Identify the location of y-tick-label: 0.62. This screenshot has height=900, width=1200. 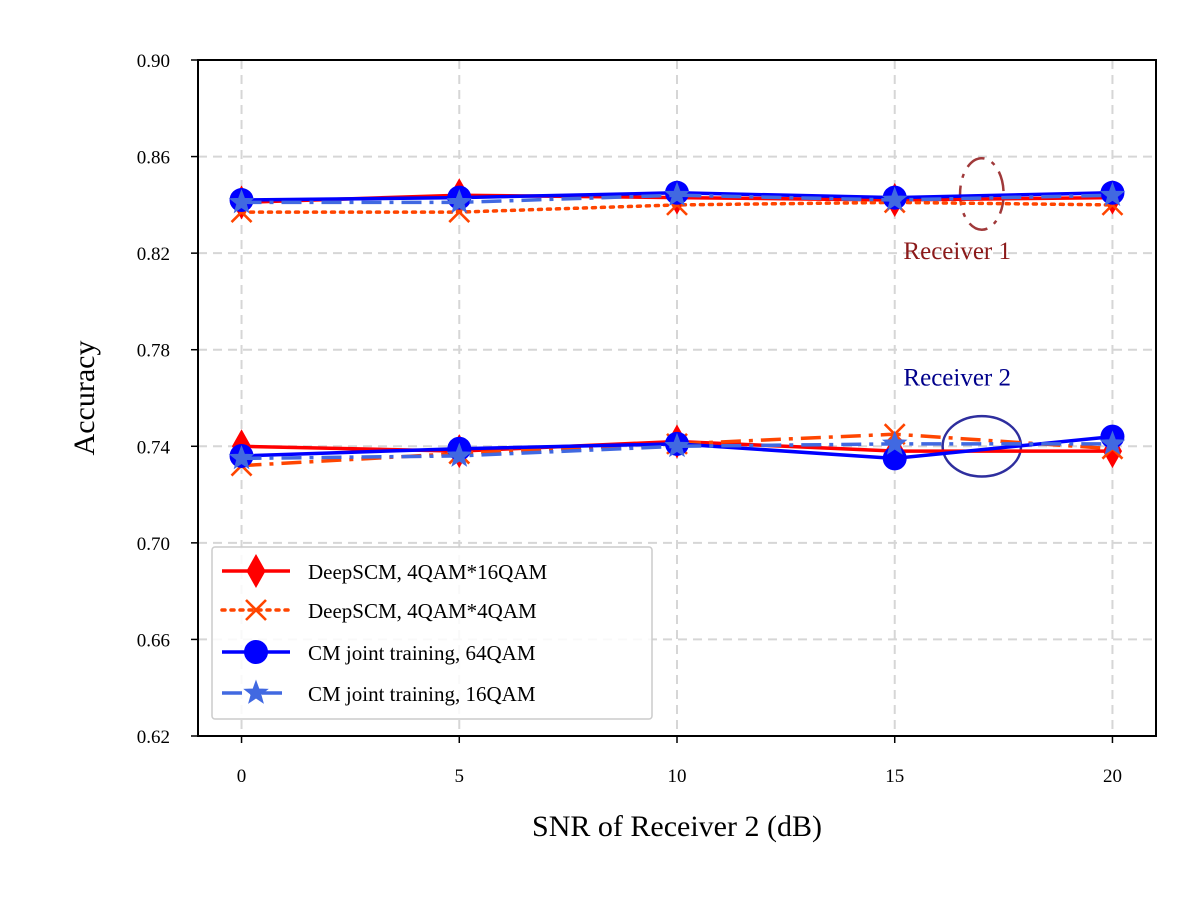
(153, 737).